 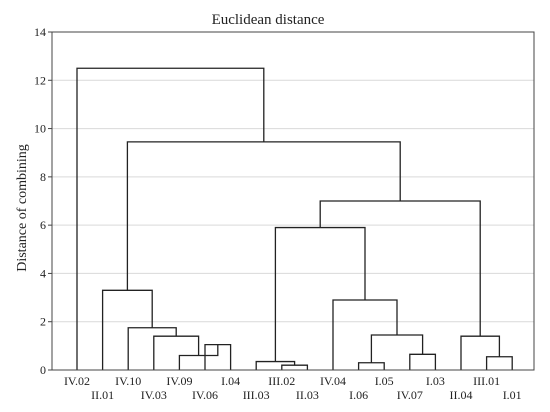 What do you see at coordinates (358, 395) in the screenshot?
I see `leaf-label: I.06` at bounding box center [358, 395].